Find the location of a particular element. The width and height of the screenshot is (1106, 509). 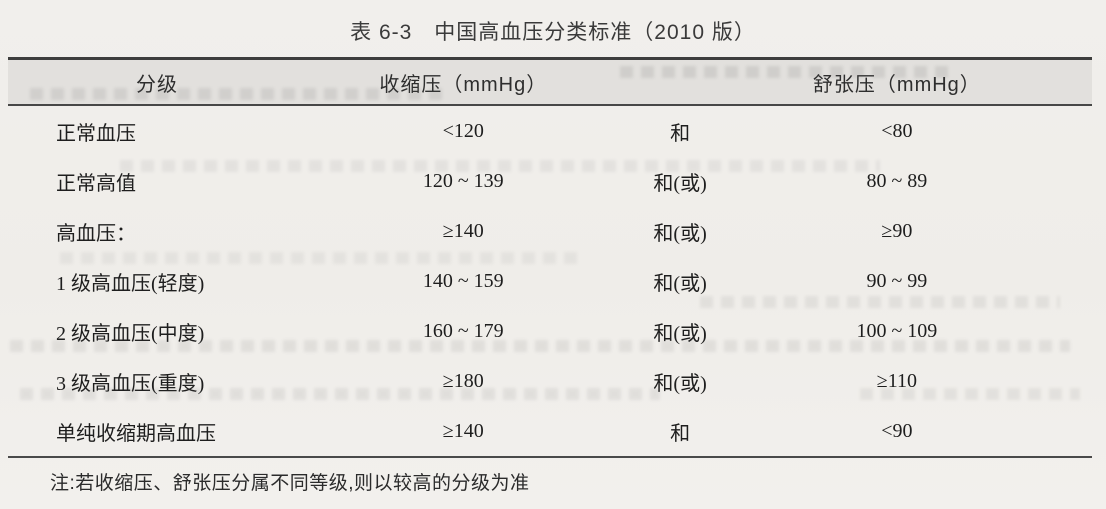

diastolic-cell: 100 ~ 109 is located at coordinates (897, 330).